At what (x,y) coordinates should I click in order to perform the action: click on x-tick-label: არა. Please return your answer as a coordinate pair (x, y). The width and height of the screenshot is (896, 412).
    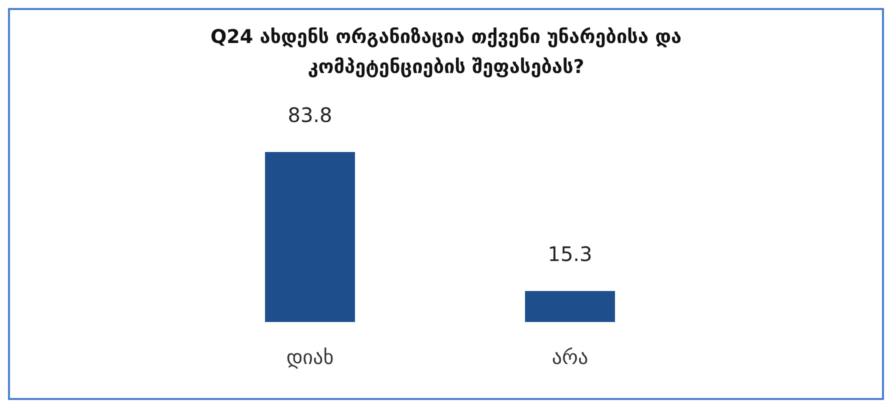
    Looking at the image, I should click on (570, 357).